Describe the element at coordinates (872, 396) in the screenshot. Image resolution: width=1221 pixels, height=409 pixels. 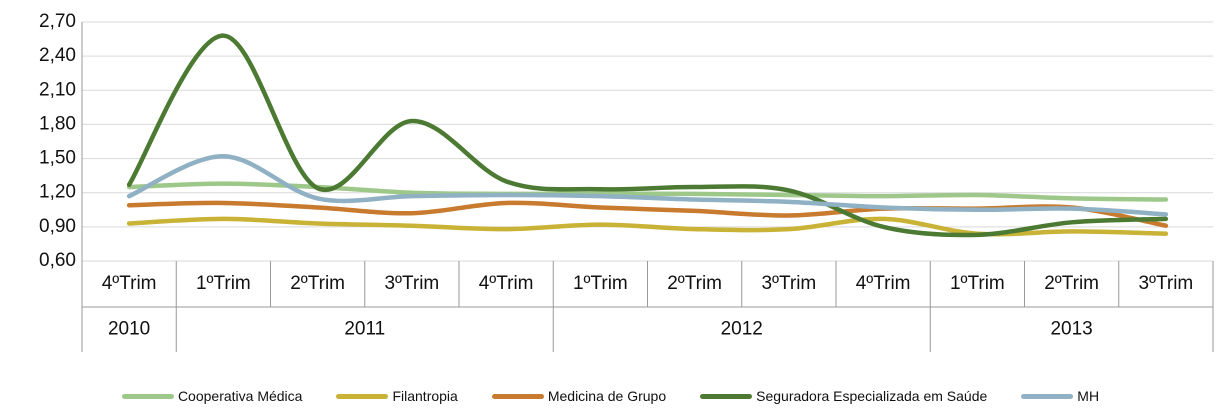
I see `legend-label: Seguradora Especializada em Saúde` at that location.